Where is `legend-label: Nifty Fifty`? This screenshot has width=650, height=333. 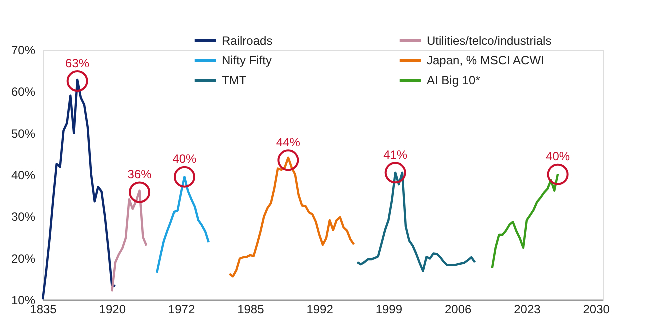
legend-label: Nifty Fifty is located at coordinates (247, 61).